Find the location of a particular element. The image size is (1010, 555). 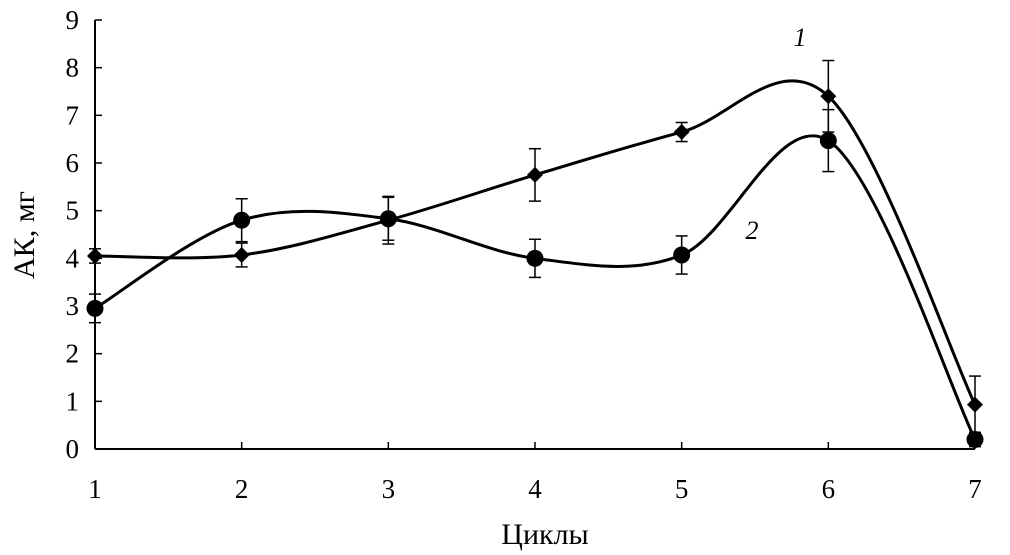

y-tick-label: 2 is located at coordinates (73, 354).